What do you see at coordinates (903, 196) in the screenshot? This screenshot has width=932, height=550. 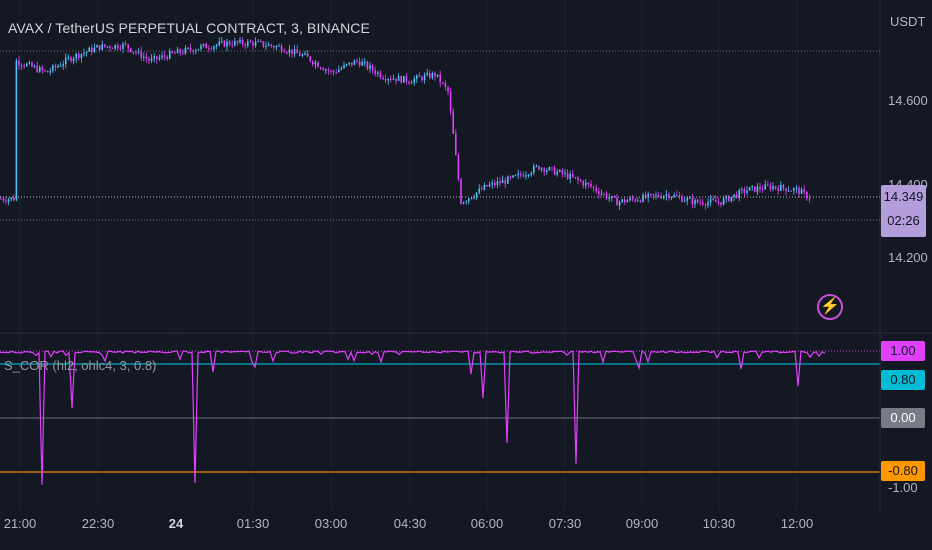 I see `last-price-value: 14.349` at bounding box center [903, 196].